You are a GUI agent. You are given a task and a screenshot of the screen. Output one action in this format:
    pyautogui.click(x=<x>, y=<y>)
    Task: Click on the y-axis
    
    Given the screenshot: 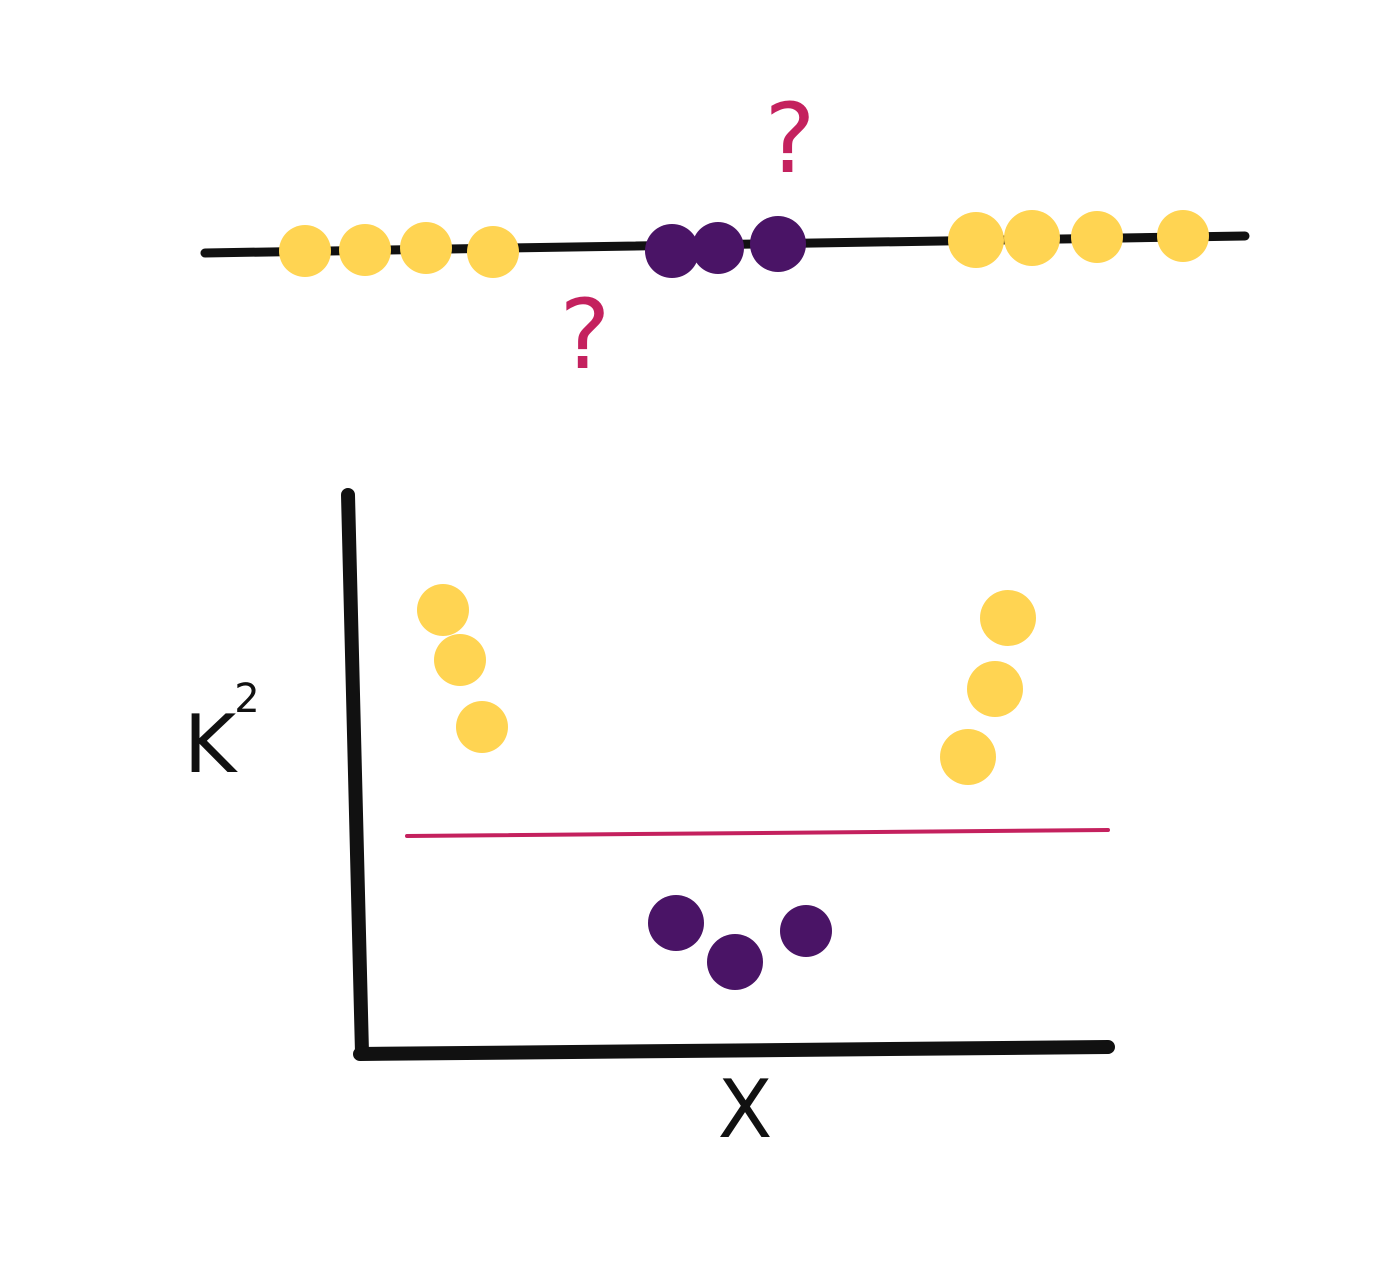 What is the action you would take?
    pyautogui.click(x=355, y=774)
    